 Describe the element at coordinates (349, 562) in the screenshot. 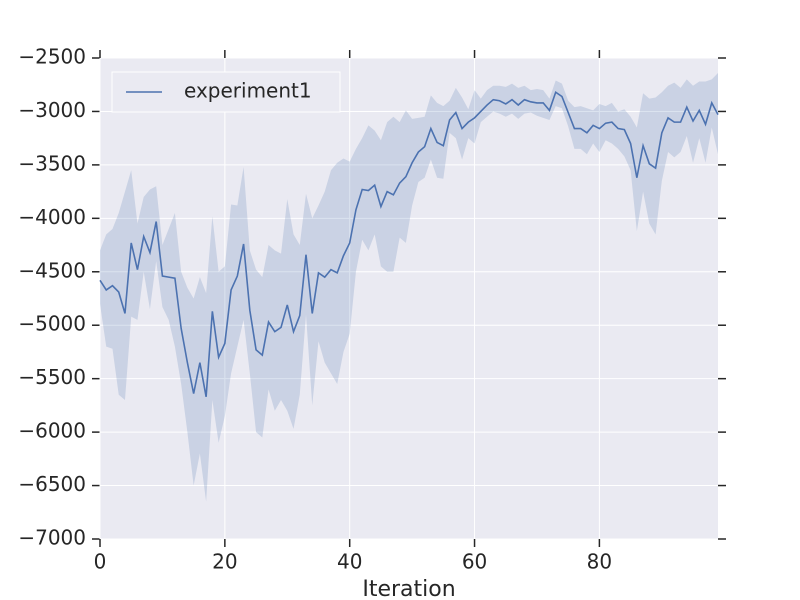

I see `x-tick-label: 40` at that location.